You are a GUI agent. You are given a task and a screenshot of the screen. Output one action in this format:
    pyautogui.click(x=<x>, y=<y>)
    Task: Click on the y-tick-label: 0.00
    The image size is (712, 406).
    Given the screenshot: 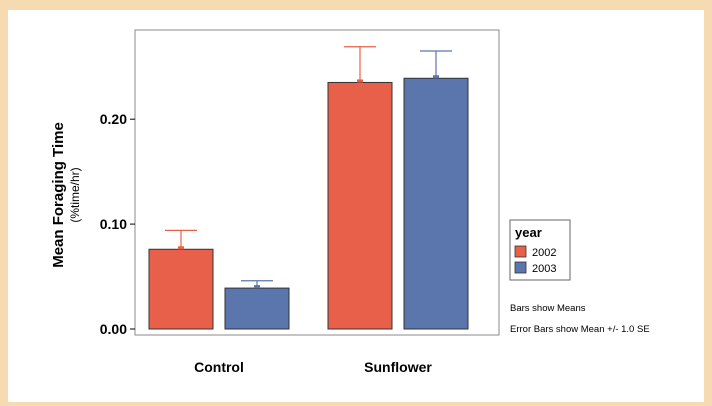 What is the action you would take?
    pyautogui.click(x=113, y=329)
    